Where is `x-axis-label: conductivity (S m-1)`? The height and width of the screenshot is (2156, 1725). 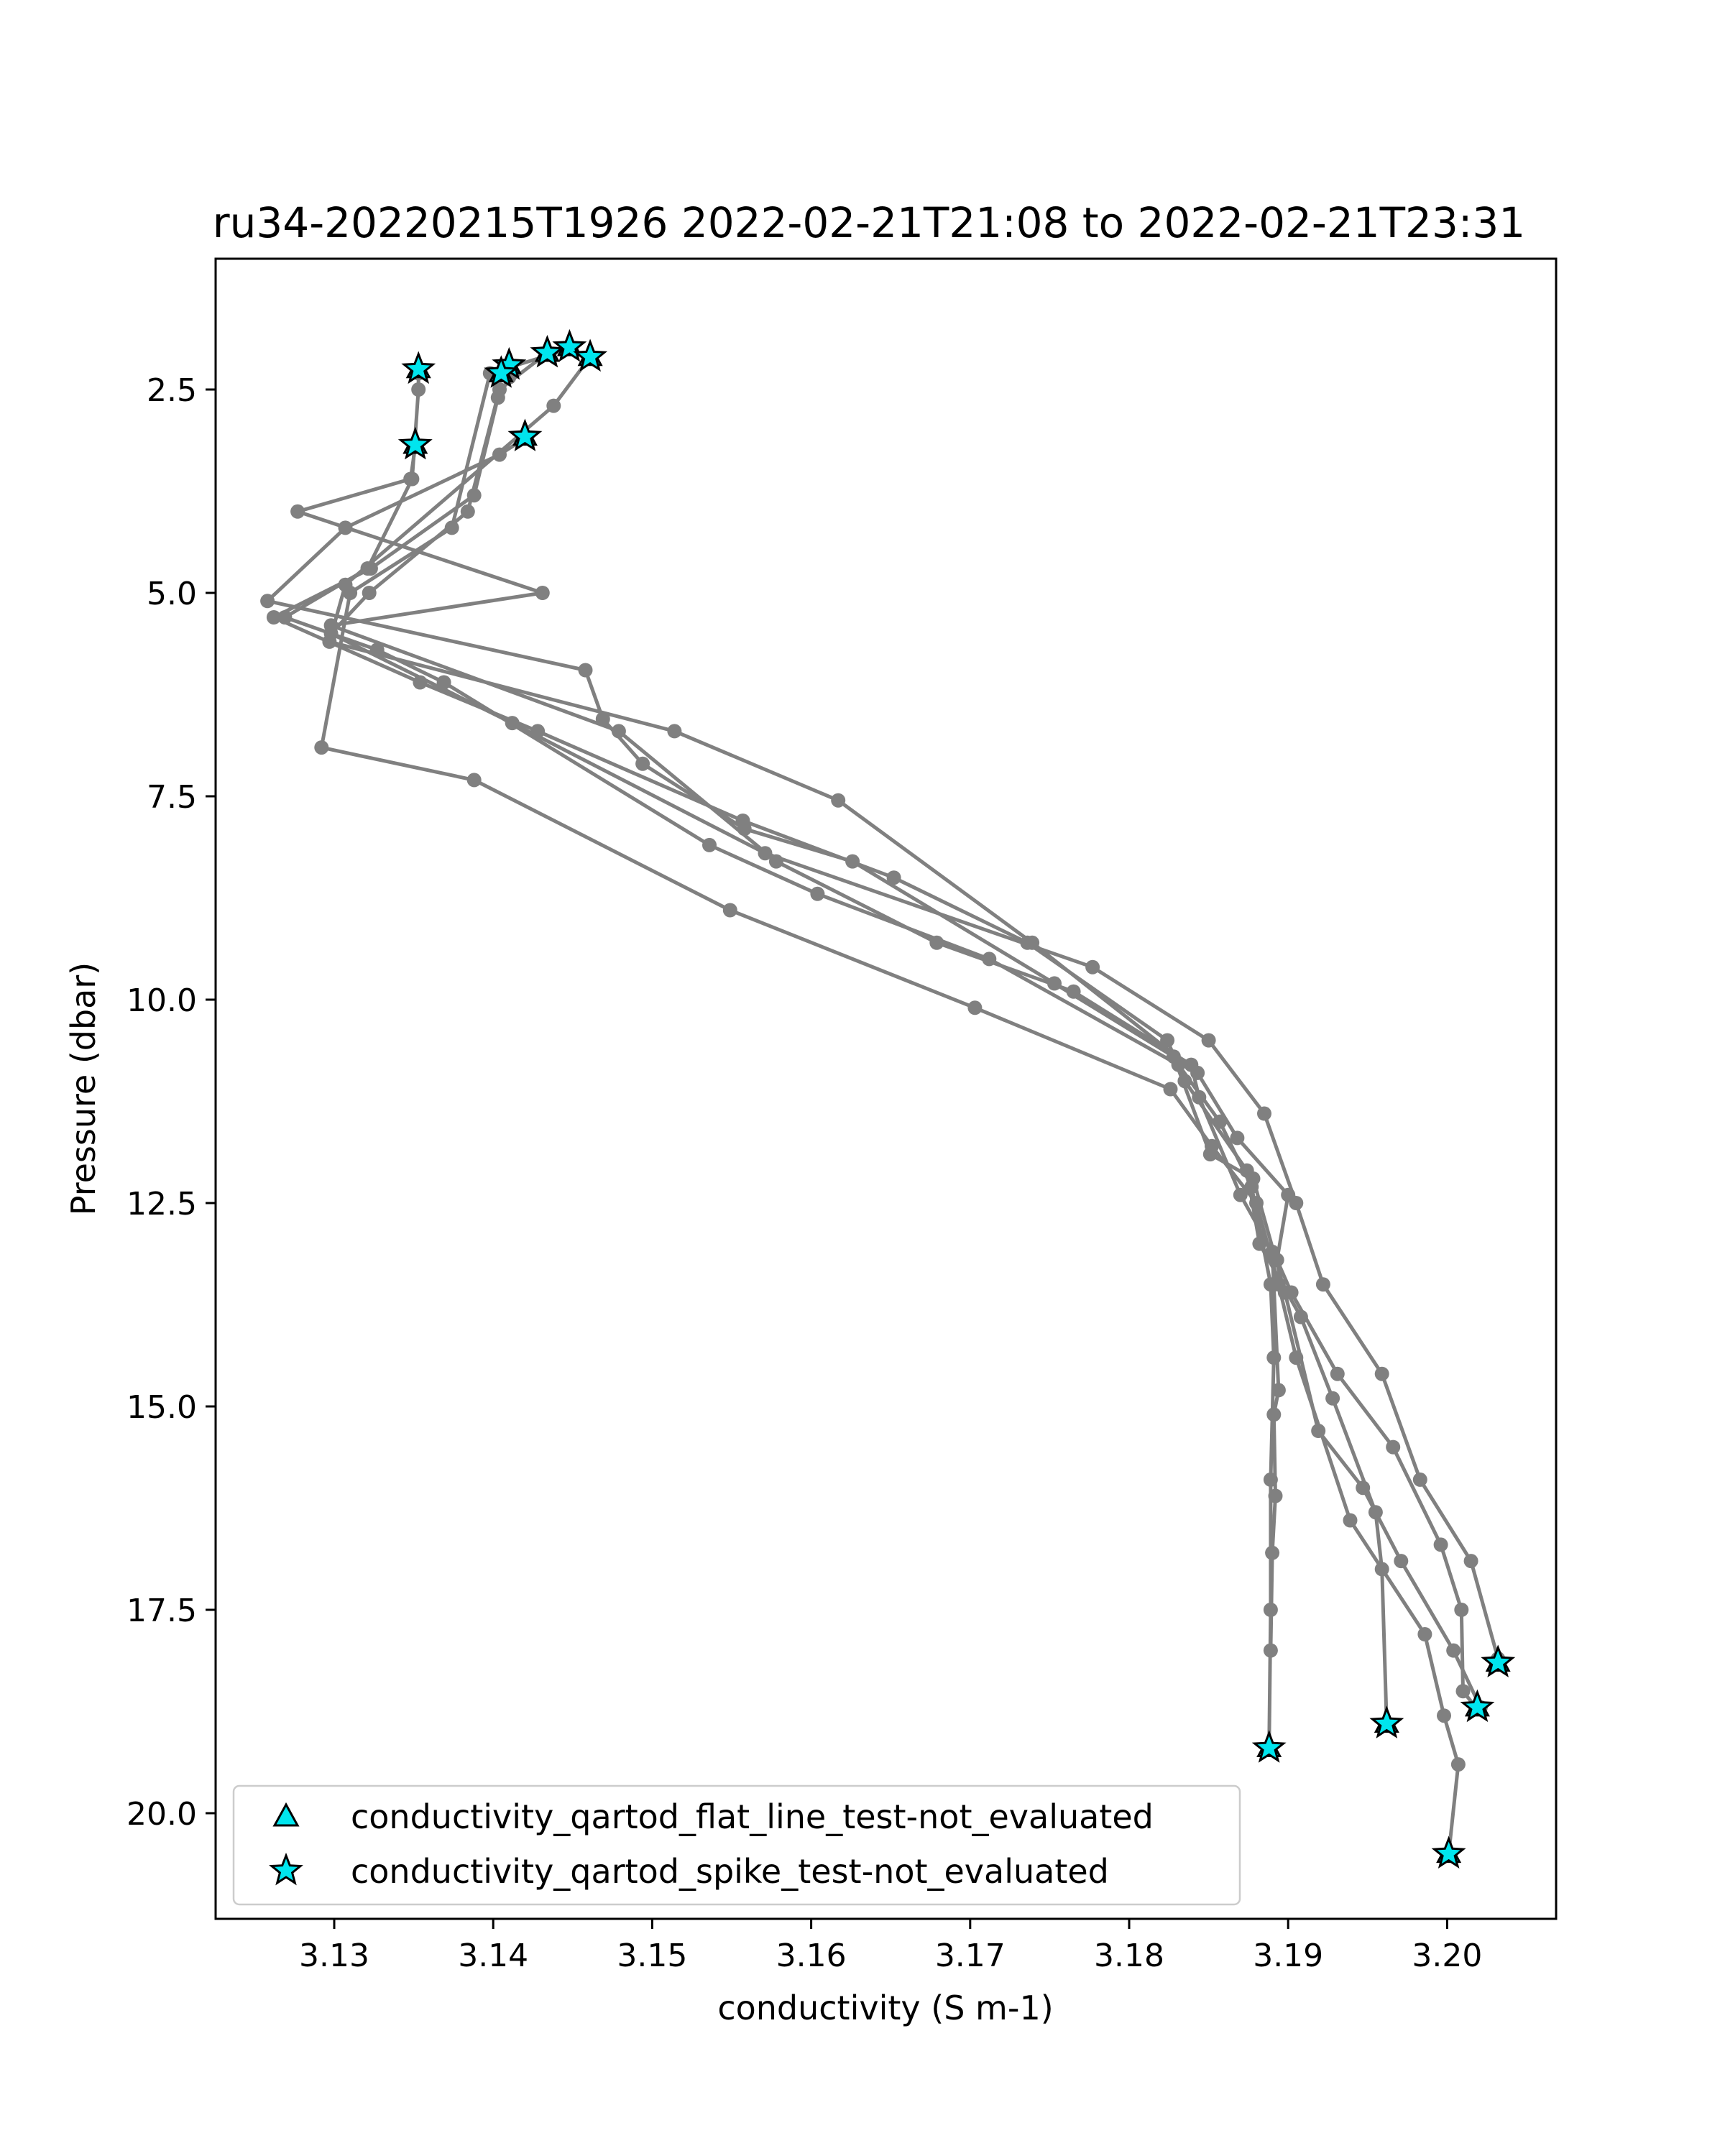 x-axis-label: conductivity (S m-1) is located at coordinates (885, 2008).